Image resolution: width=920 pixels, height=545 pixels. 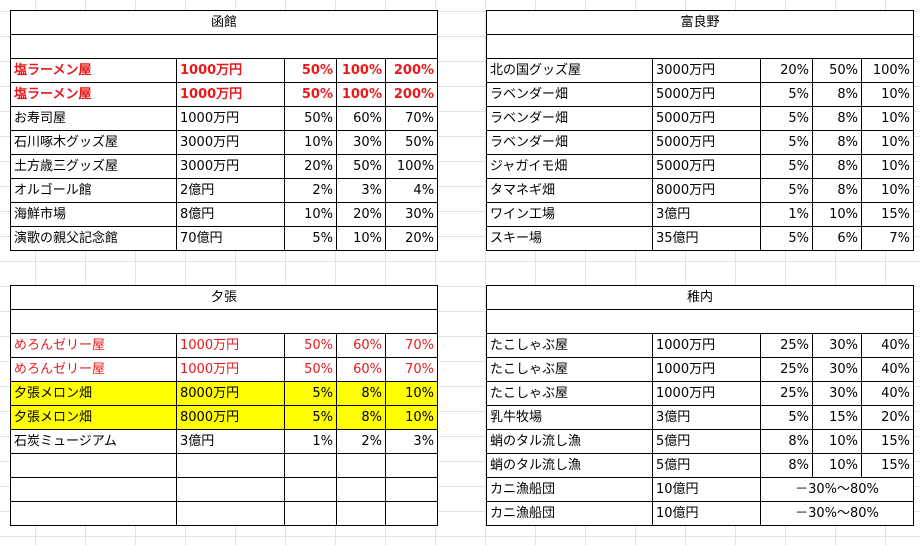 What do you see at coordinates (93, 417) in the screenshot?
I see `shop-name-cell: 夕張メロン畑` at bounding box center [93, 417].